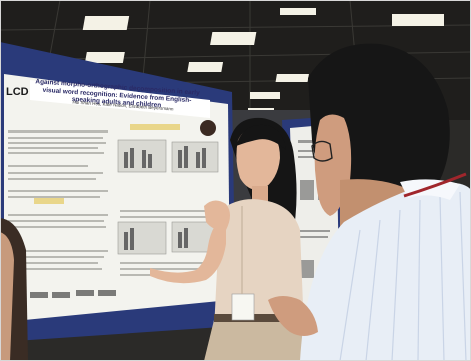 This screenshot has width=471, height=361. I want to click on poster-footer-boxes, so click(73, 294).